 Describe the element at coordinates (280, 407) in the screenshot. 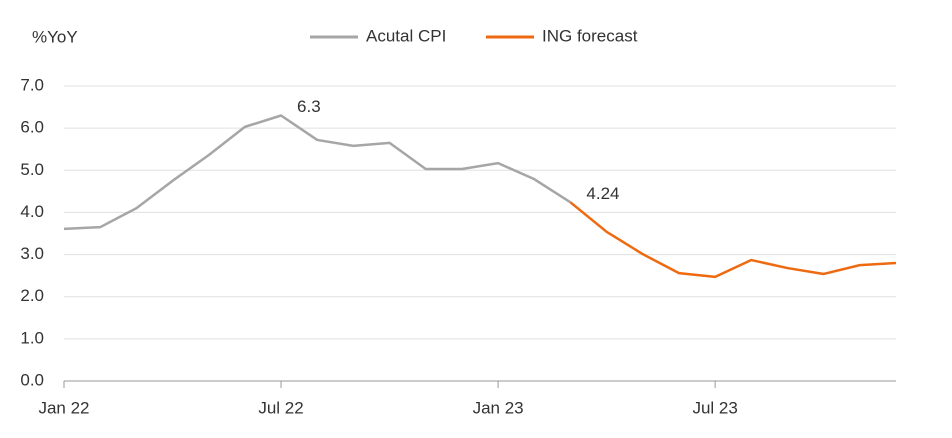

I see `x-tick-label: Jul 22` at that location.